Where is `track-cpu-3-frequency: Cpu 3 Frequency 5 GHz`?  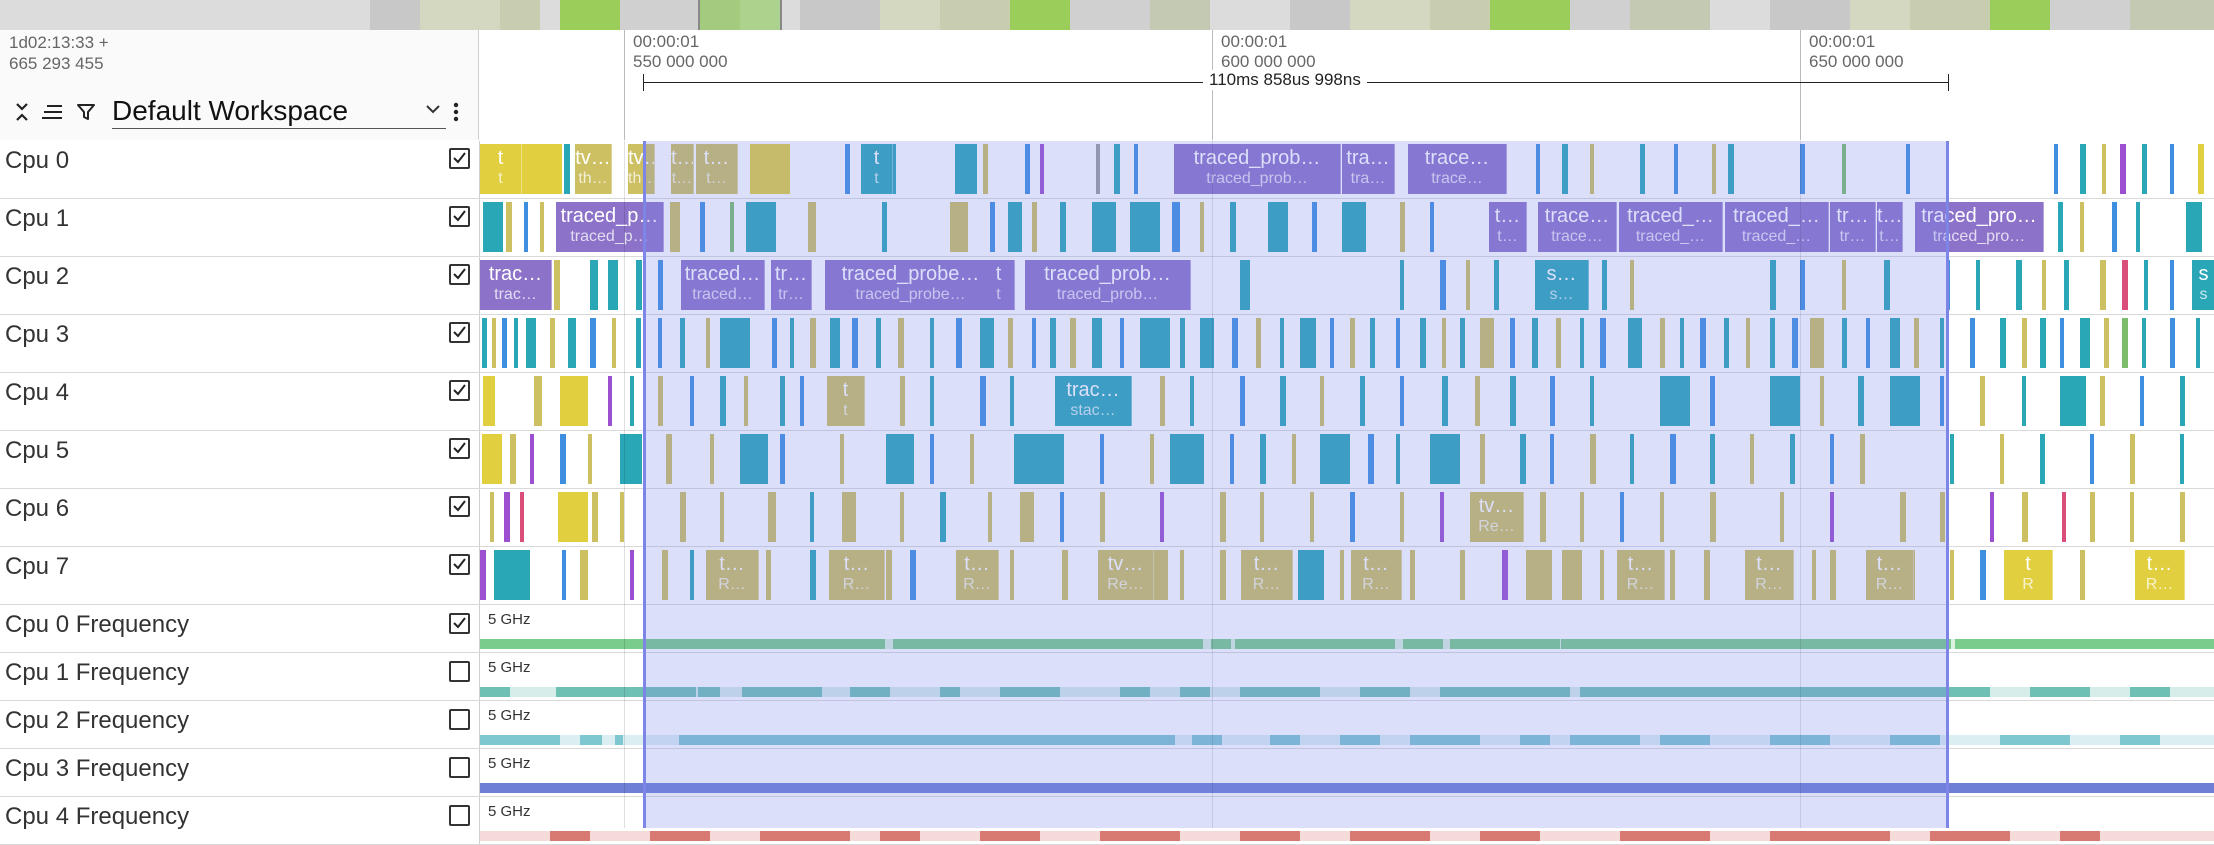 track-cpu-3-frequency: Cpu 3 Frequency 5 GHz is located at coordinates (1107, 773).